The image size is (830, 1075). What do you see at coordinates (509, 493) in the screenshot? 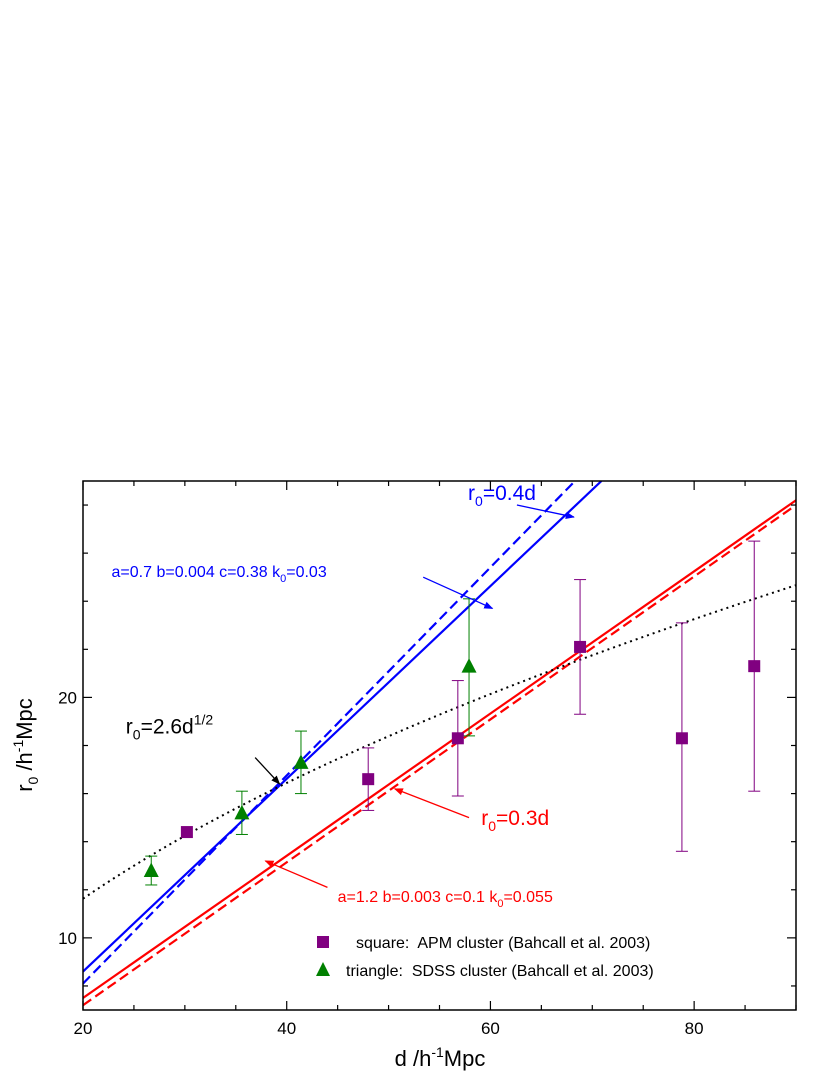
I see `annotation-rest: =0.4d` at bounding box center [509, 493].